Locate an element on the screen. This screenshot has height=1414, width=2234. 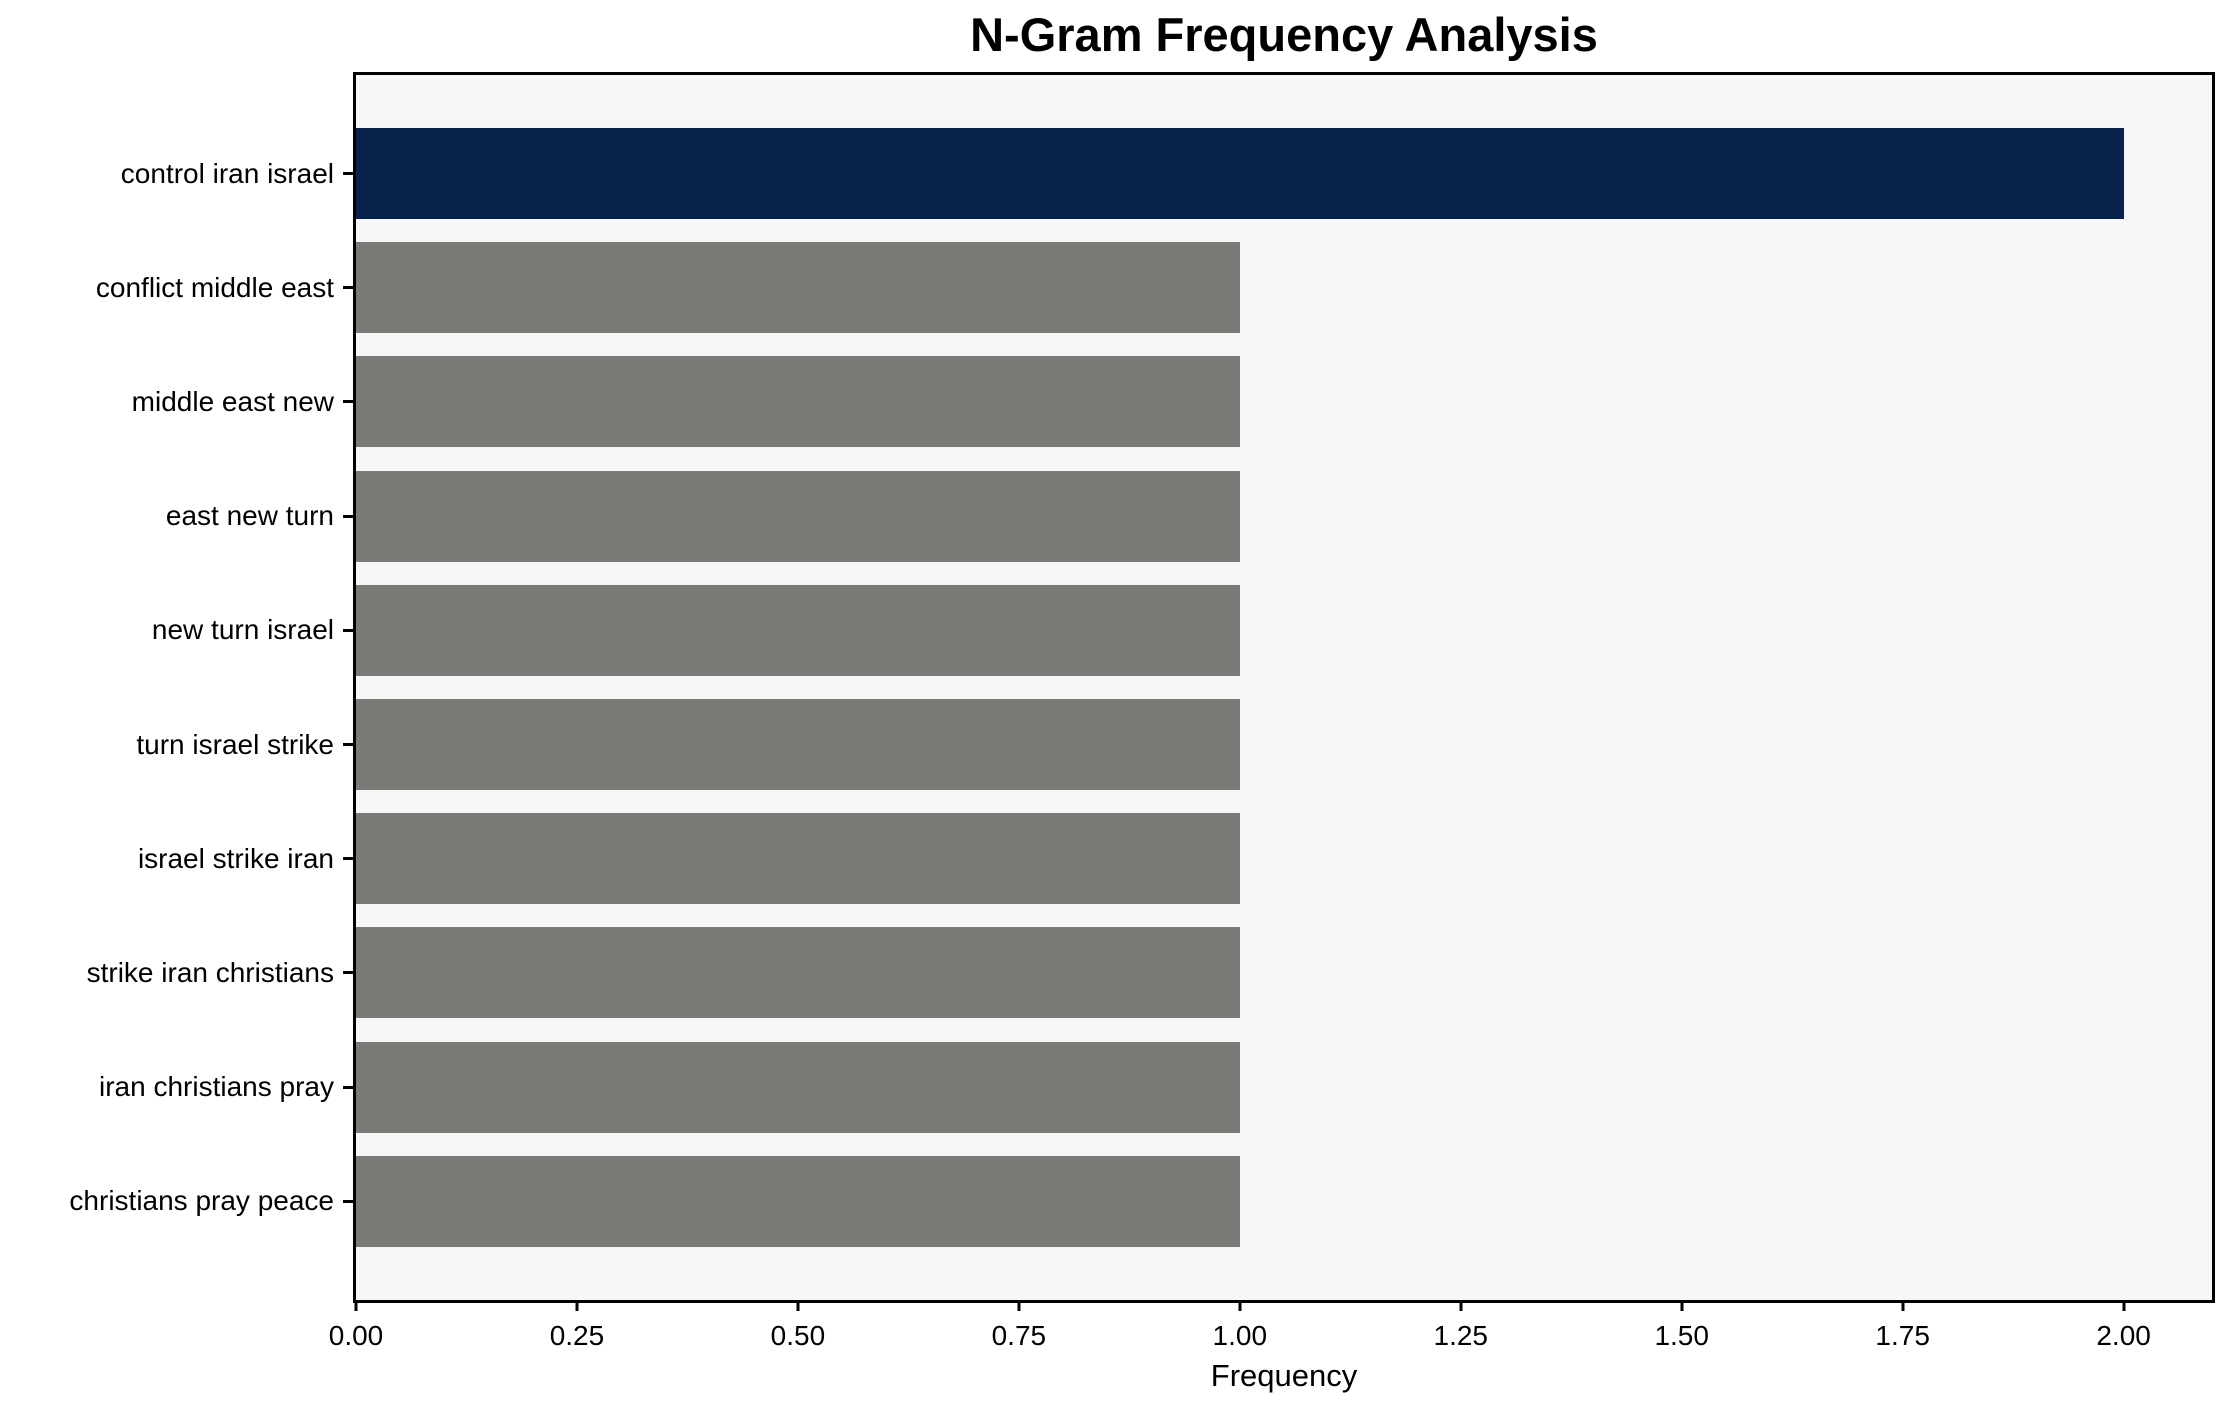
y-tick-label: east new turn is located at coordinates (249, 516).